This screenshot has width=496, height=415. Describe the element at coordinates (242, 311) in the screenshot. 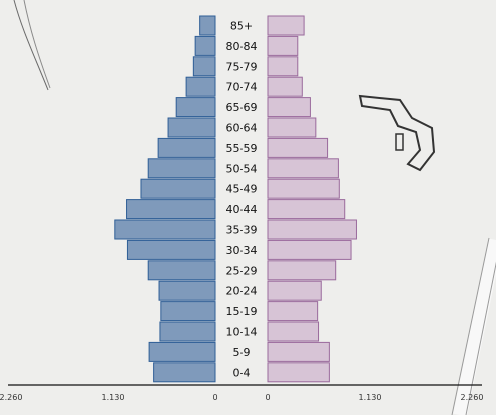

I see `age-group-label: 15-19` at that location.